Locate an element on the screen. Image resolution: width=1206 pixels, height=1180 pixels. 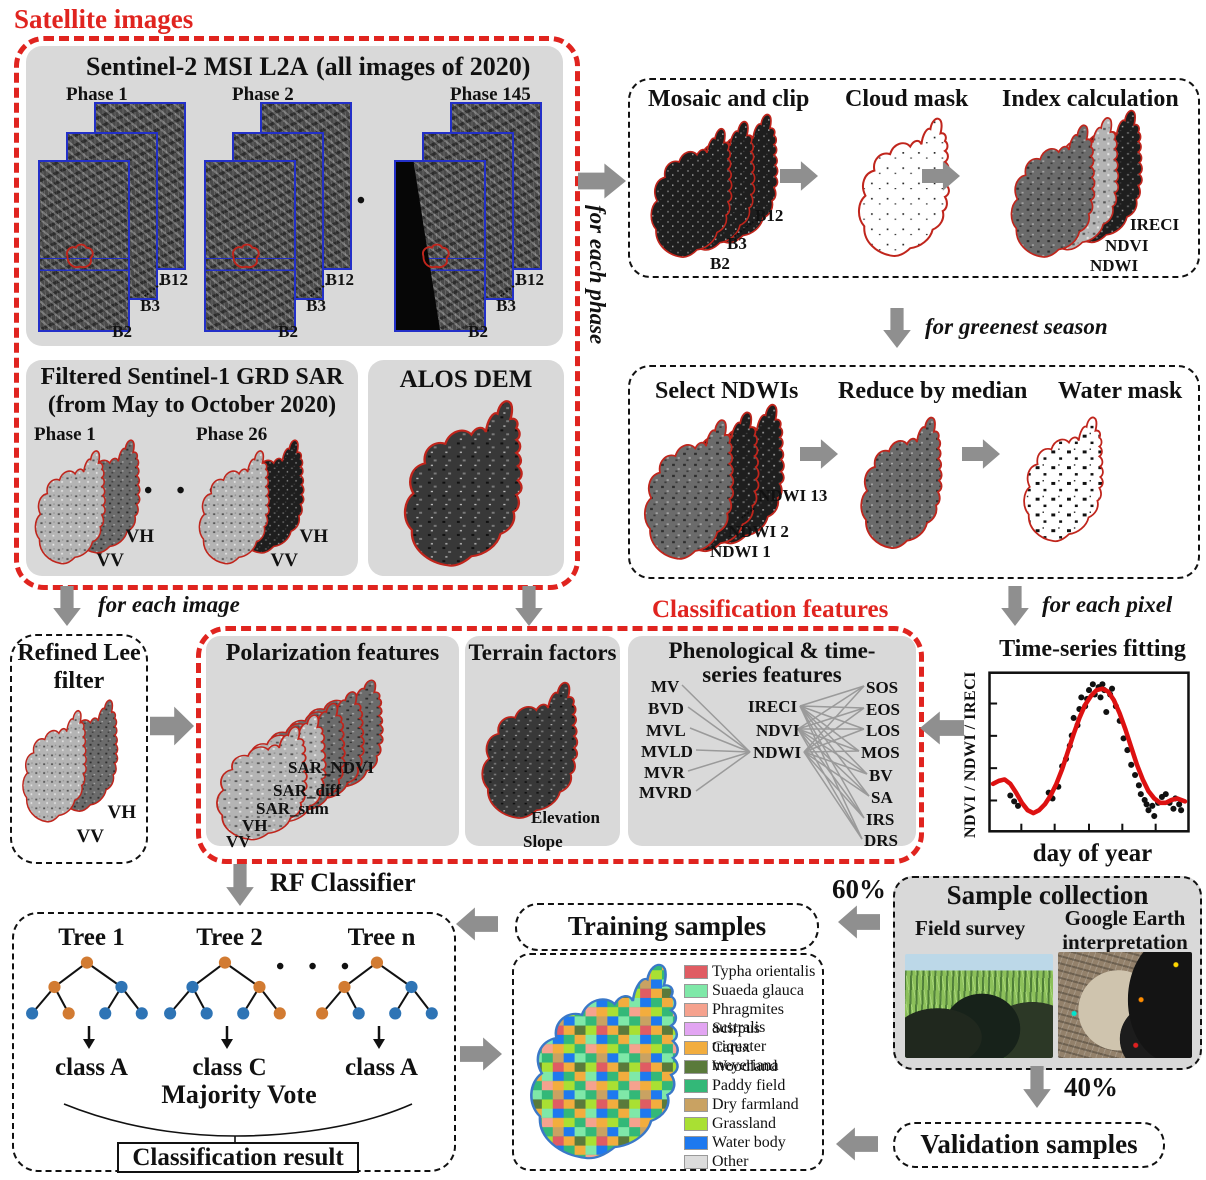
legend-label: Grassland is located at coordinates (744, 1123).